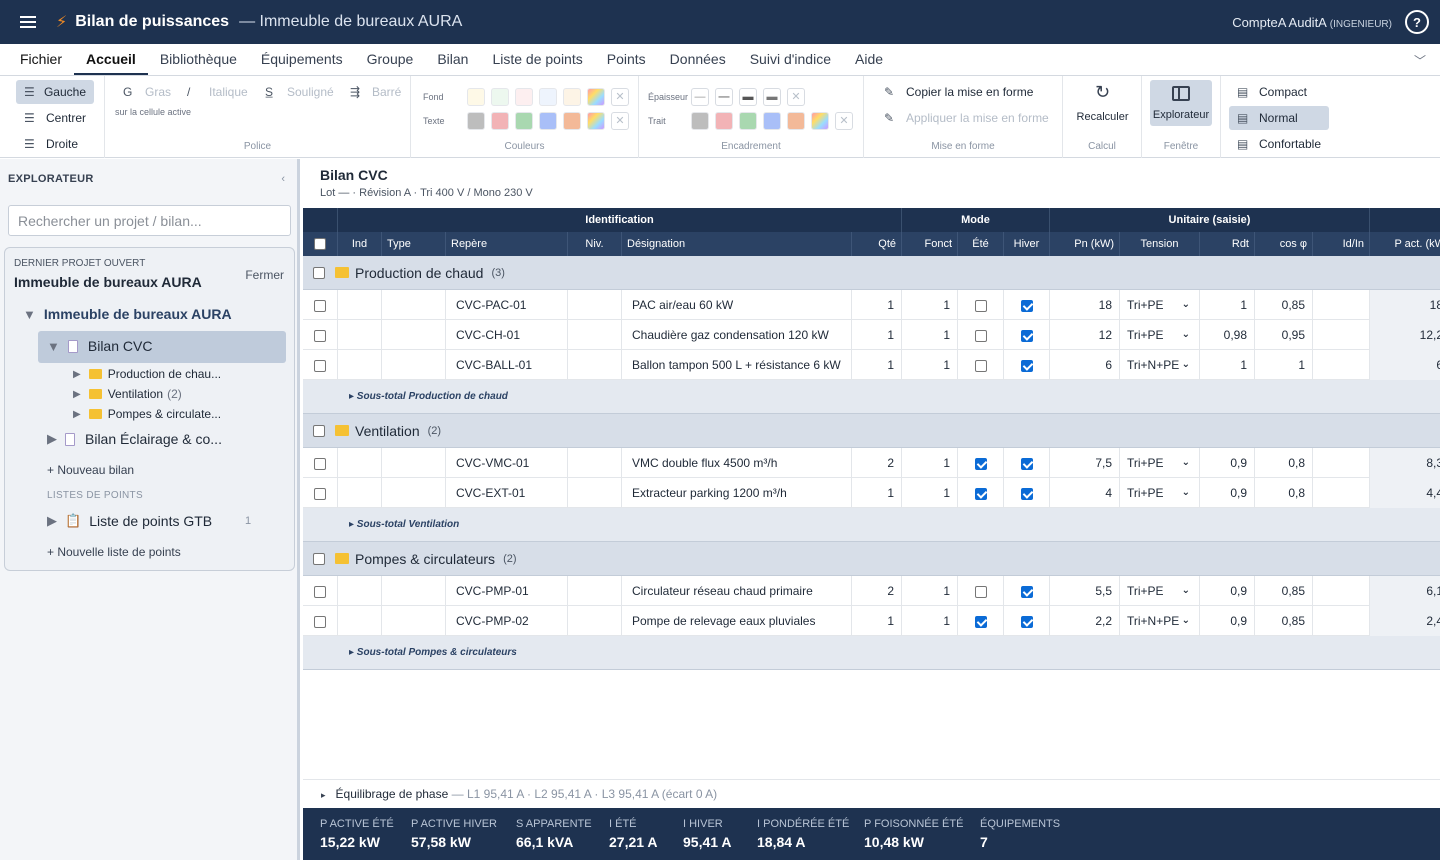 Image resolution: width=1440 pixels, height=860 pixels. What do you see at coordinates (871, 431) in the screenshot?
I see `group-row: Ventilation (2)` at bounding box center [871, 431].